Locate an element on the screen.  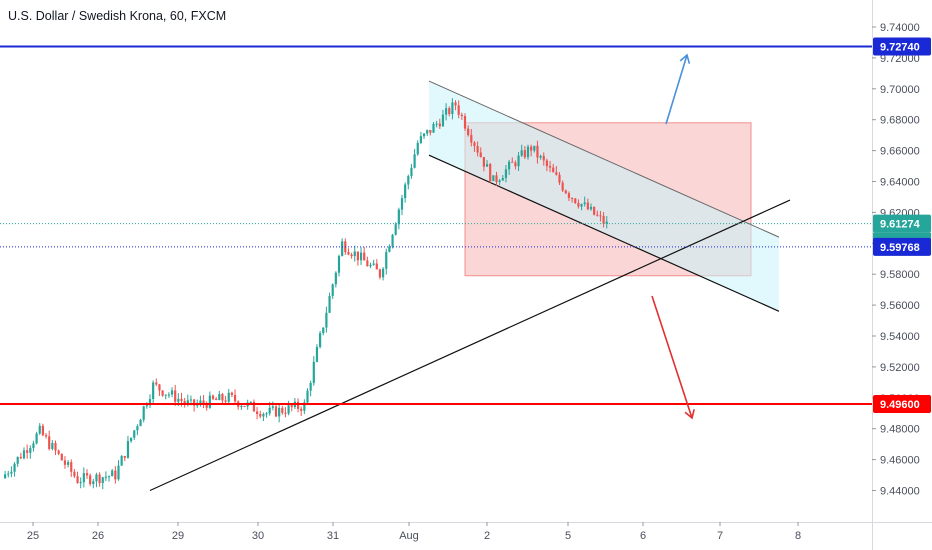
y-tick-label: 9.56000 is located at coordinates (900, 306).